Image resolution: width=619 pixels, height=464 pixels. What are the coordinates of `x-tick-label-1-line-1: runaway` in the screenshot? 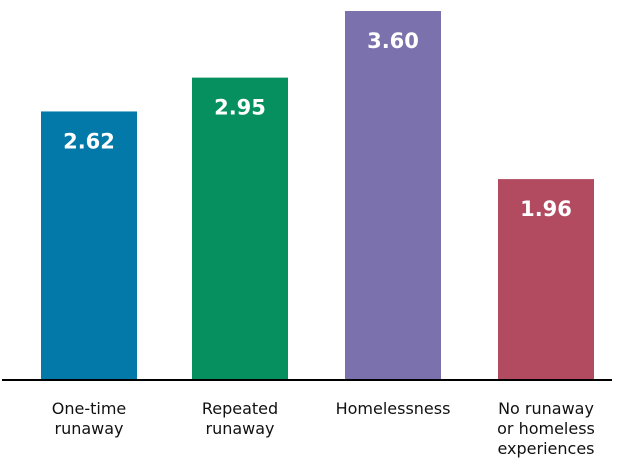 It's located at (239, 428).